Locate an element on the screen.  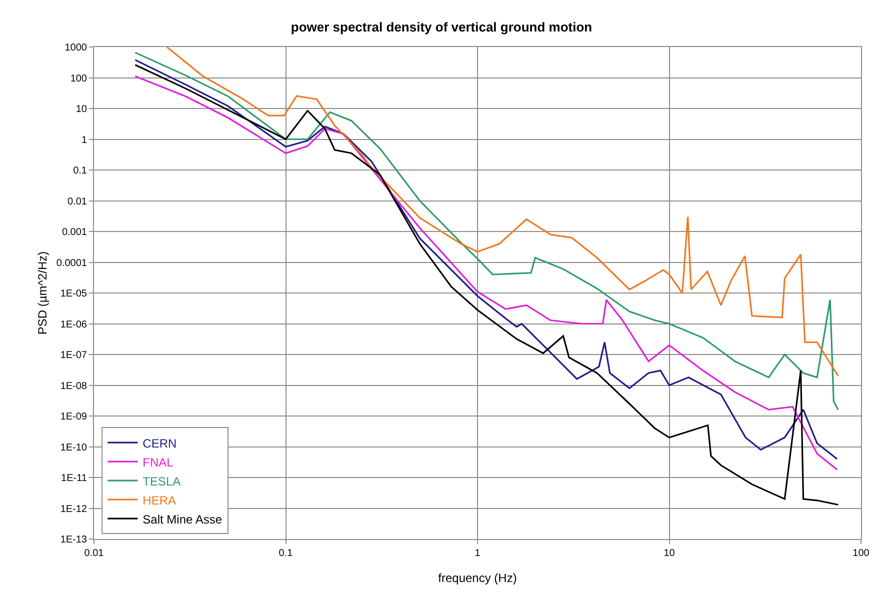
y-tick-label: 100 is located at coordinates (79, 78).